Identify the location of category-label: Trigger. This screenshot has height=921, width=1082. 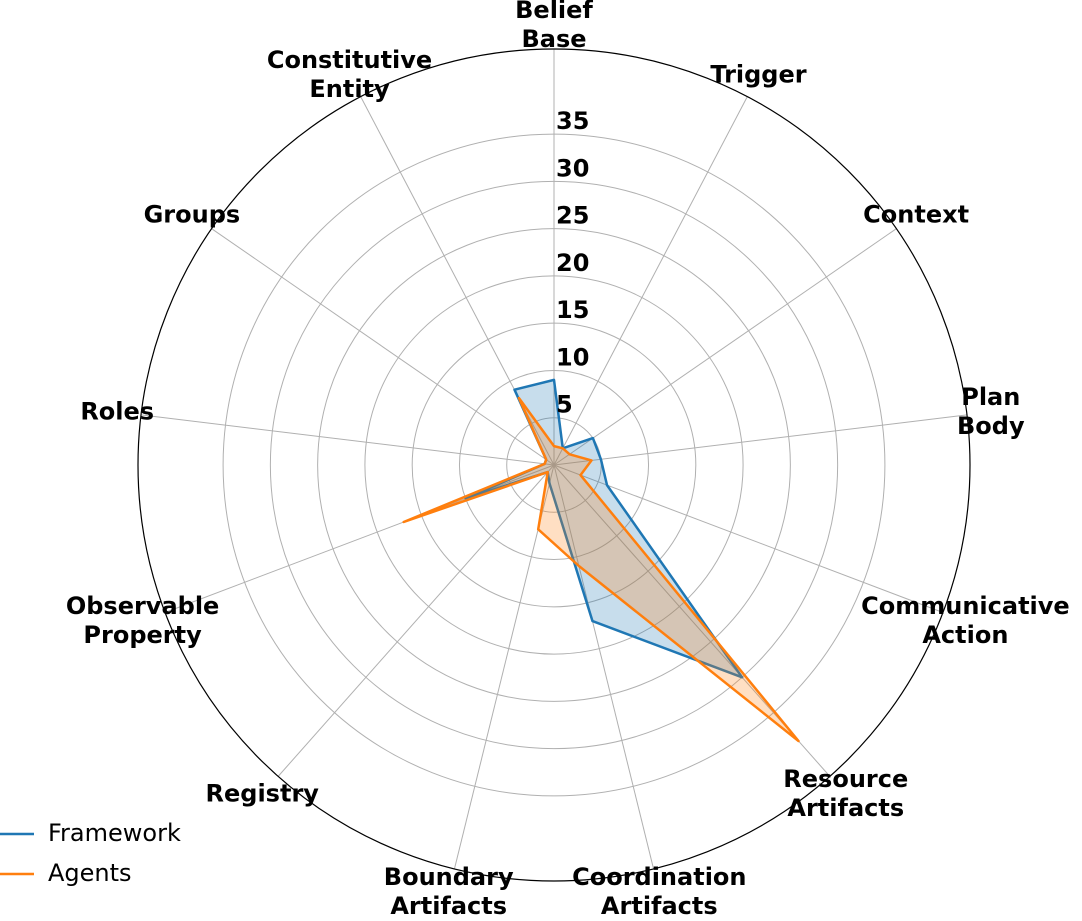
(758, 74).